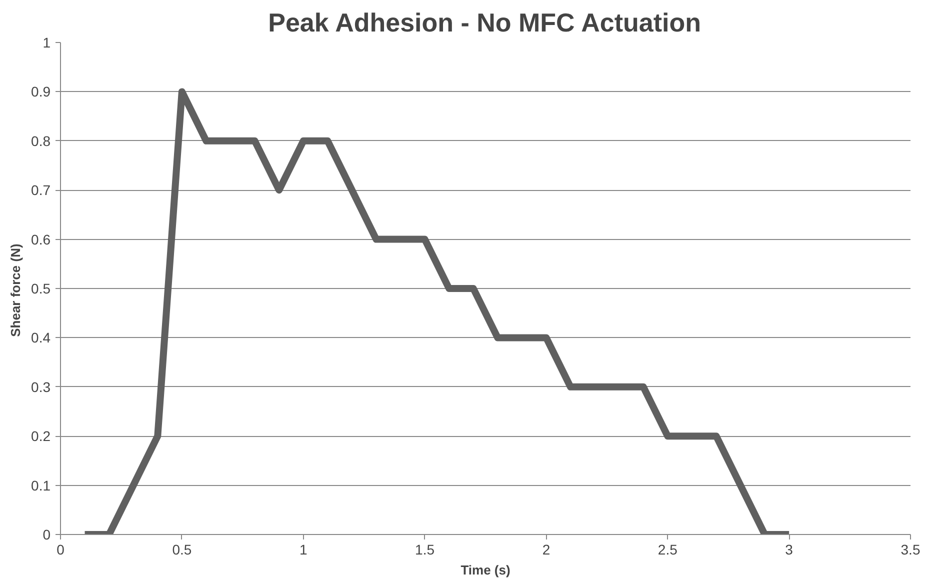 This screenshot has height=584, width=944. I want to click on y-tick-label: 0.8, so click(41, 140).